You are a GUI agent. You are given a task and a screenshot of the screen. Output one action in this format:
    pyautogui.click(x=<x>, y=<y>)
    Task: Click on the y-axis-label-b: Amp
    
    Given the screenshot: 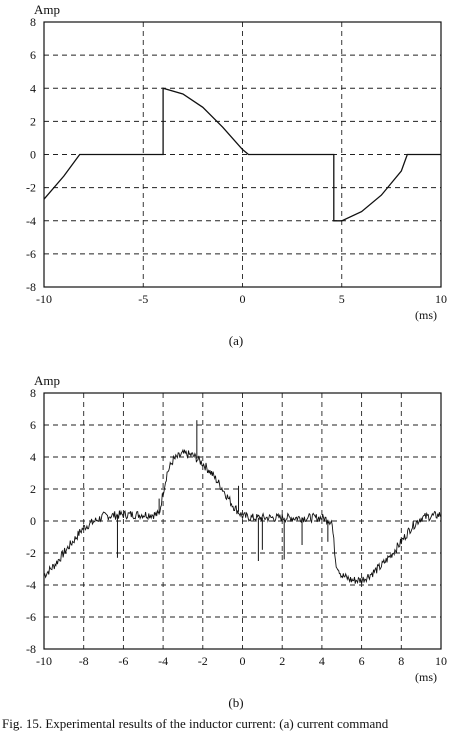 What is the action you would take?
    pyautogui.click(x=47, y=380)
    